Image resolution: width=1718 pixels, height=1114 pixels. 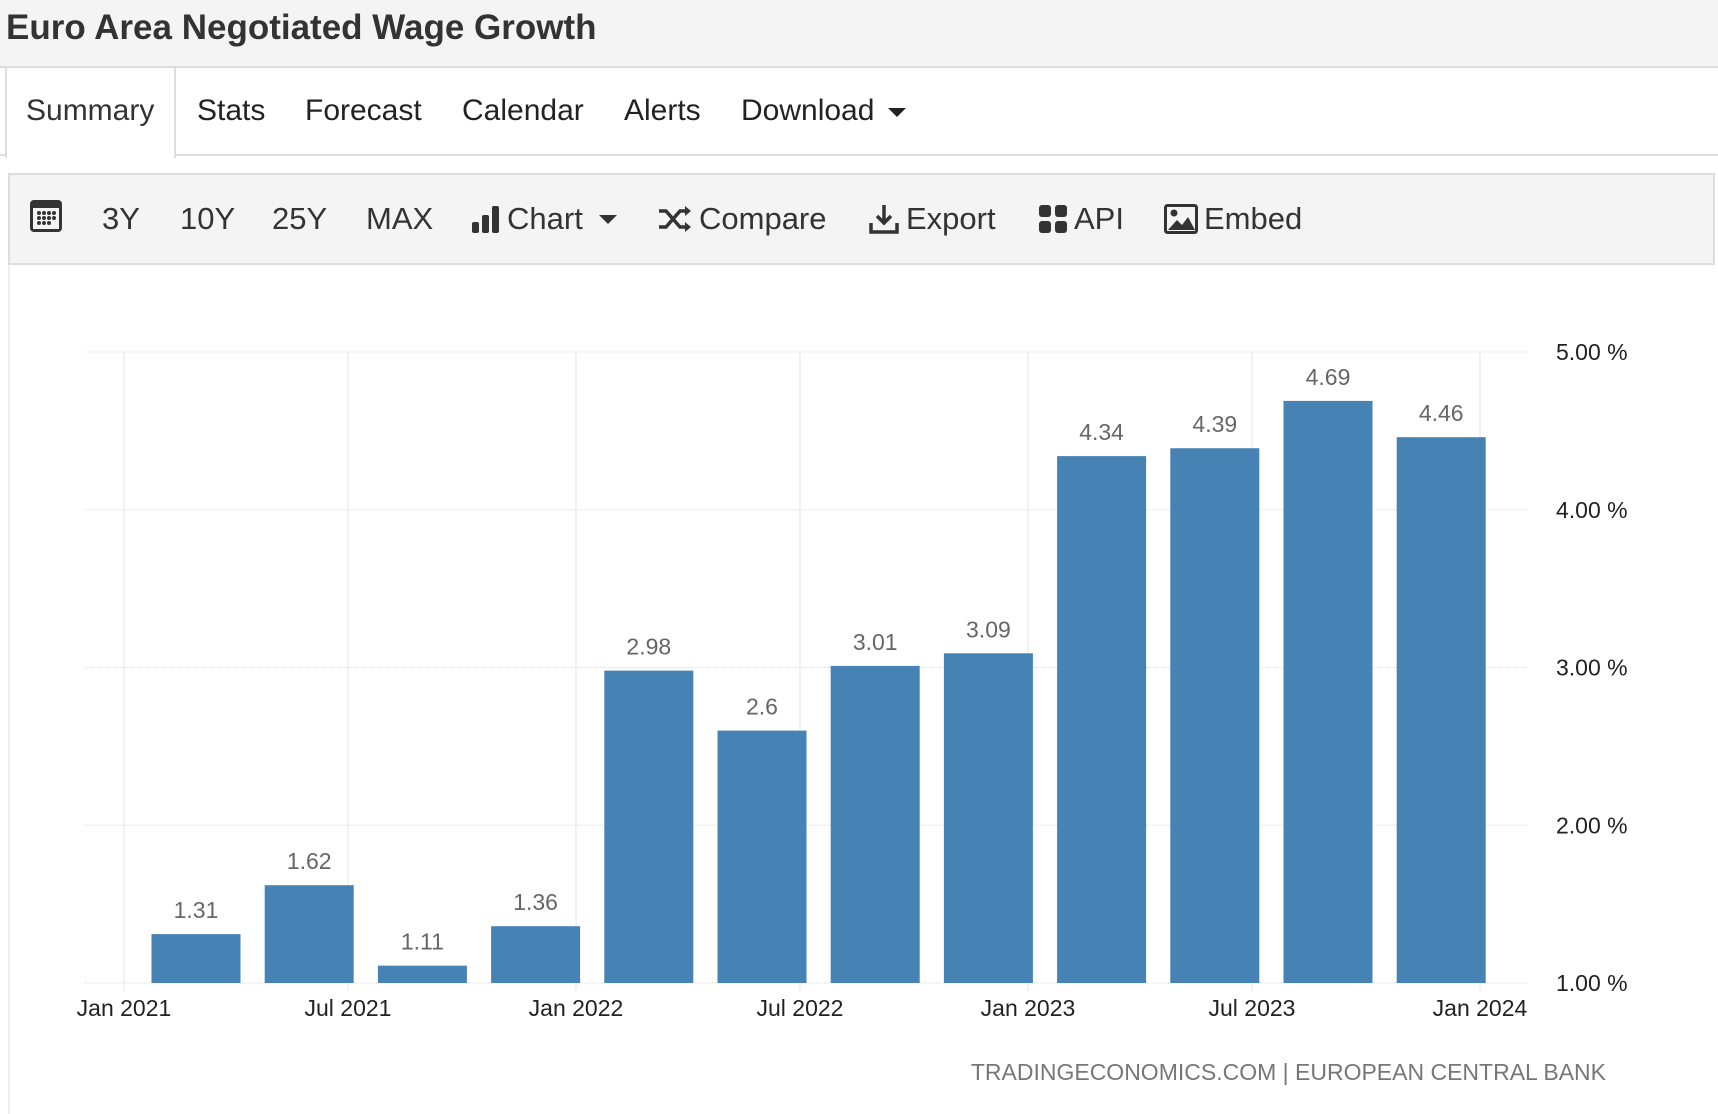 I want to click on shuffle-icon, so click(x=675, y=219).